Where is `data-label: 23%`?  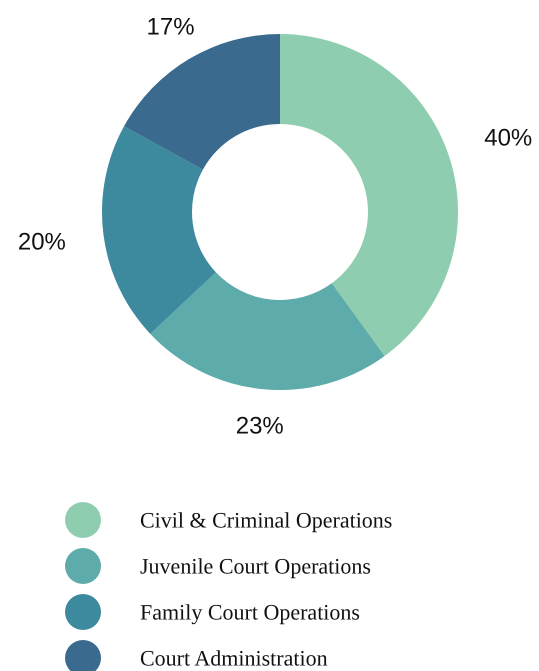 data-label: 23% is located at coordinates (260, 426).